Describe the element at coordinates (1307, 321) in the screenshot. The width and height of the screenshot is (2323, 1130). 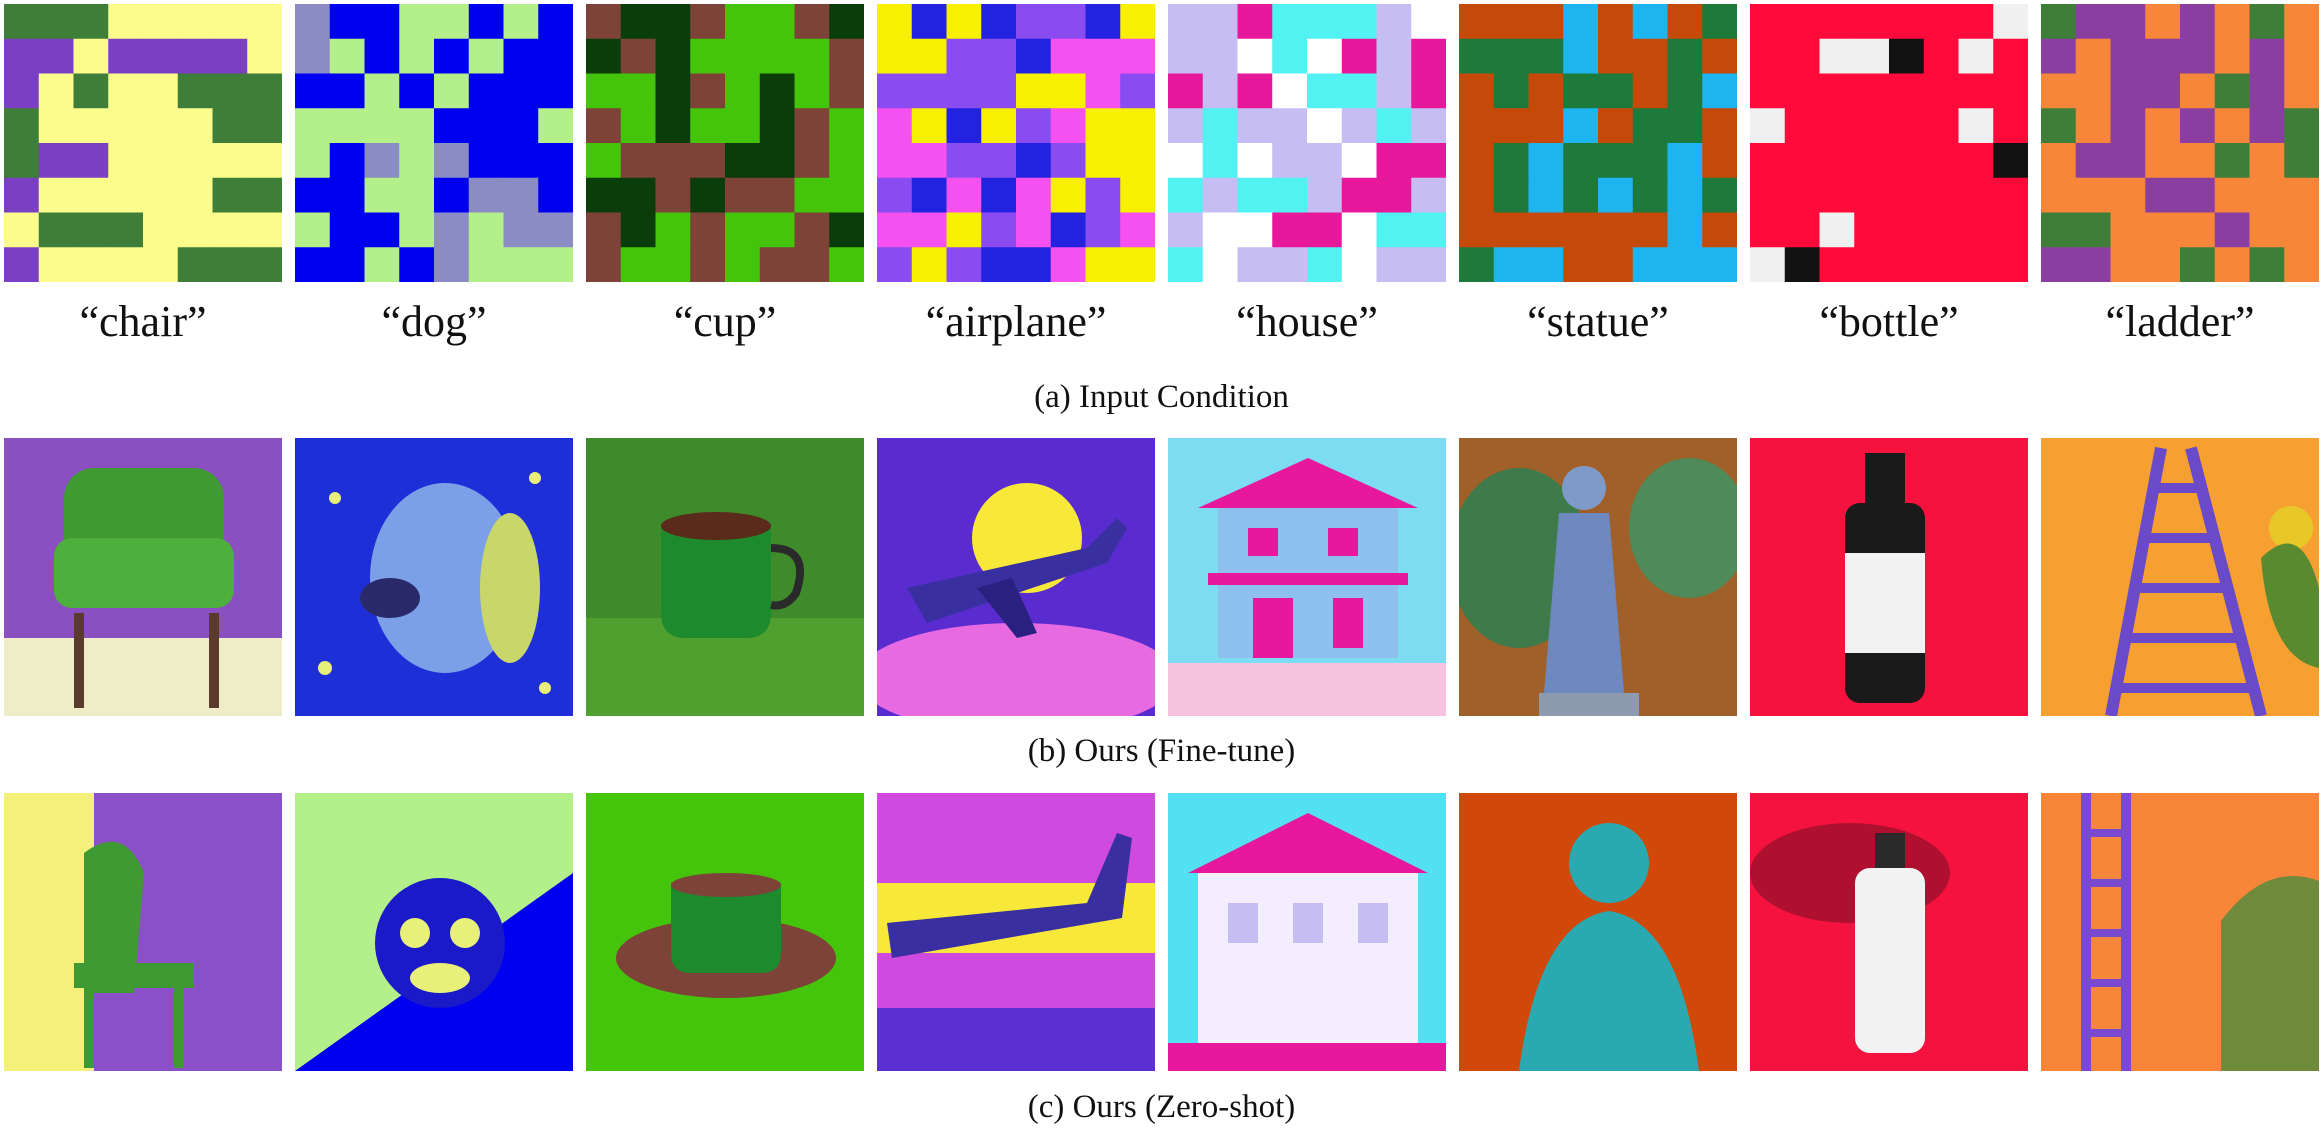
I see `prompt-label: “house”` at that location.